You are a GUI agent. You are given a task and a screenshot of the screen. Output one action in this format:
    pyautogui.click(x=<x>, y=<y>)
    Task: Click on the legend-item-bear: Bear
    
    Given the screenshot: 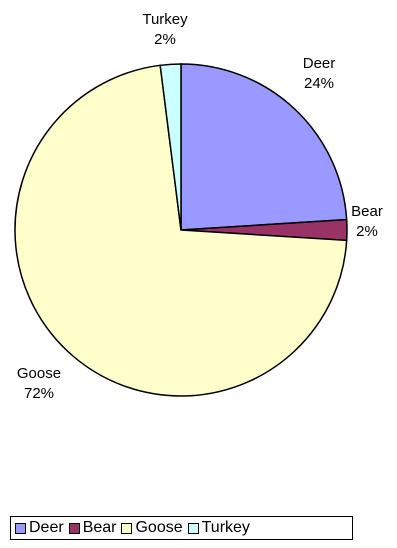 What is the action you would take?
    pyautogui.click(x=92, y=527)
    